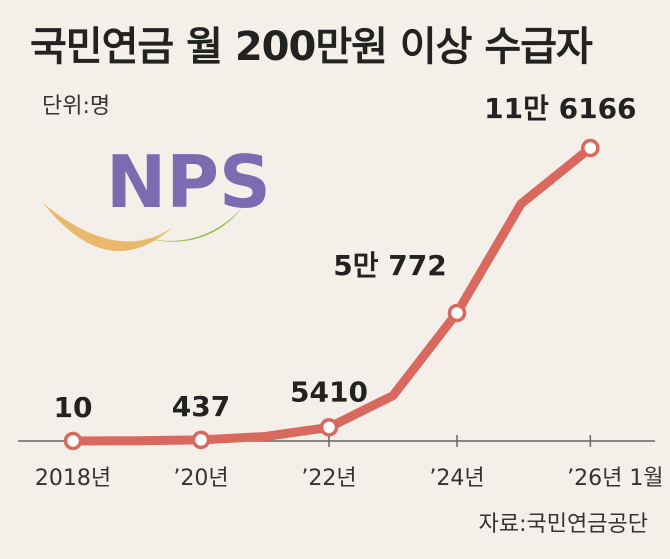 This screenshot has height=559, width=670. What do you see at coordinates (200, 478) in the screenshot?
I see `x-tick-label: ’20년` at bounding box center [200, 478].